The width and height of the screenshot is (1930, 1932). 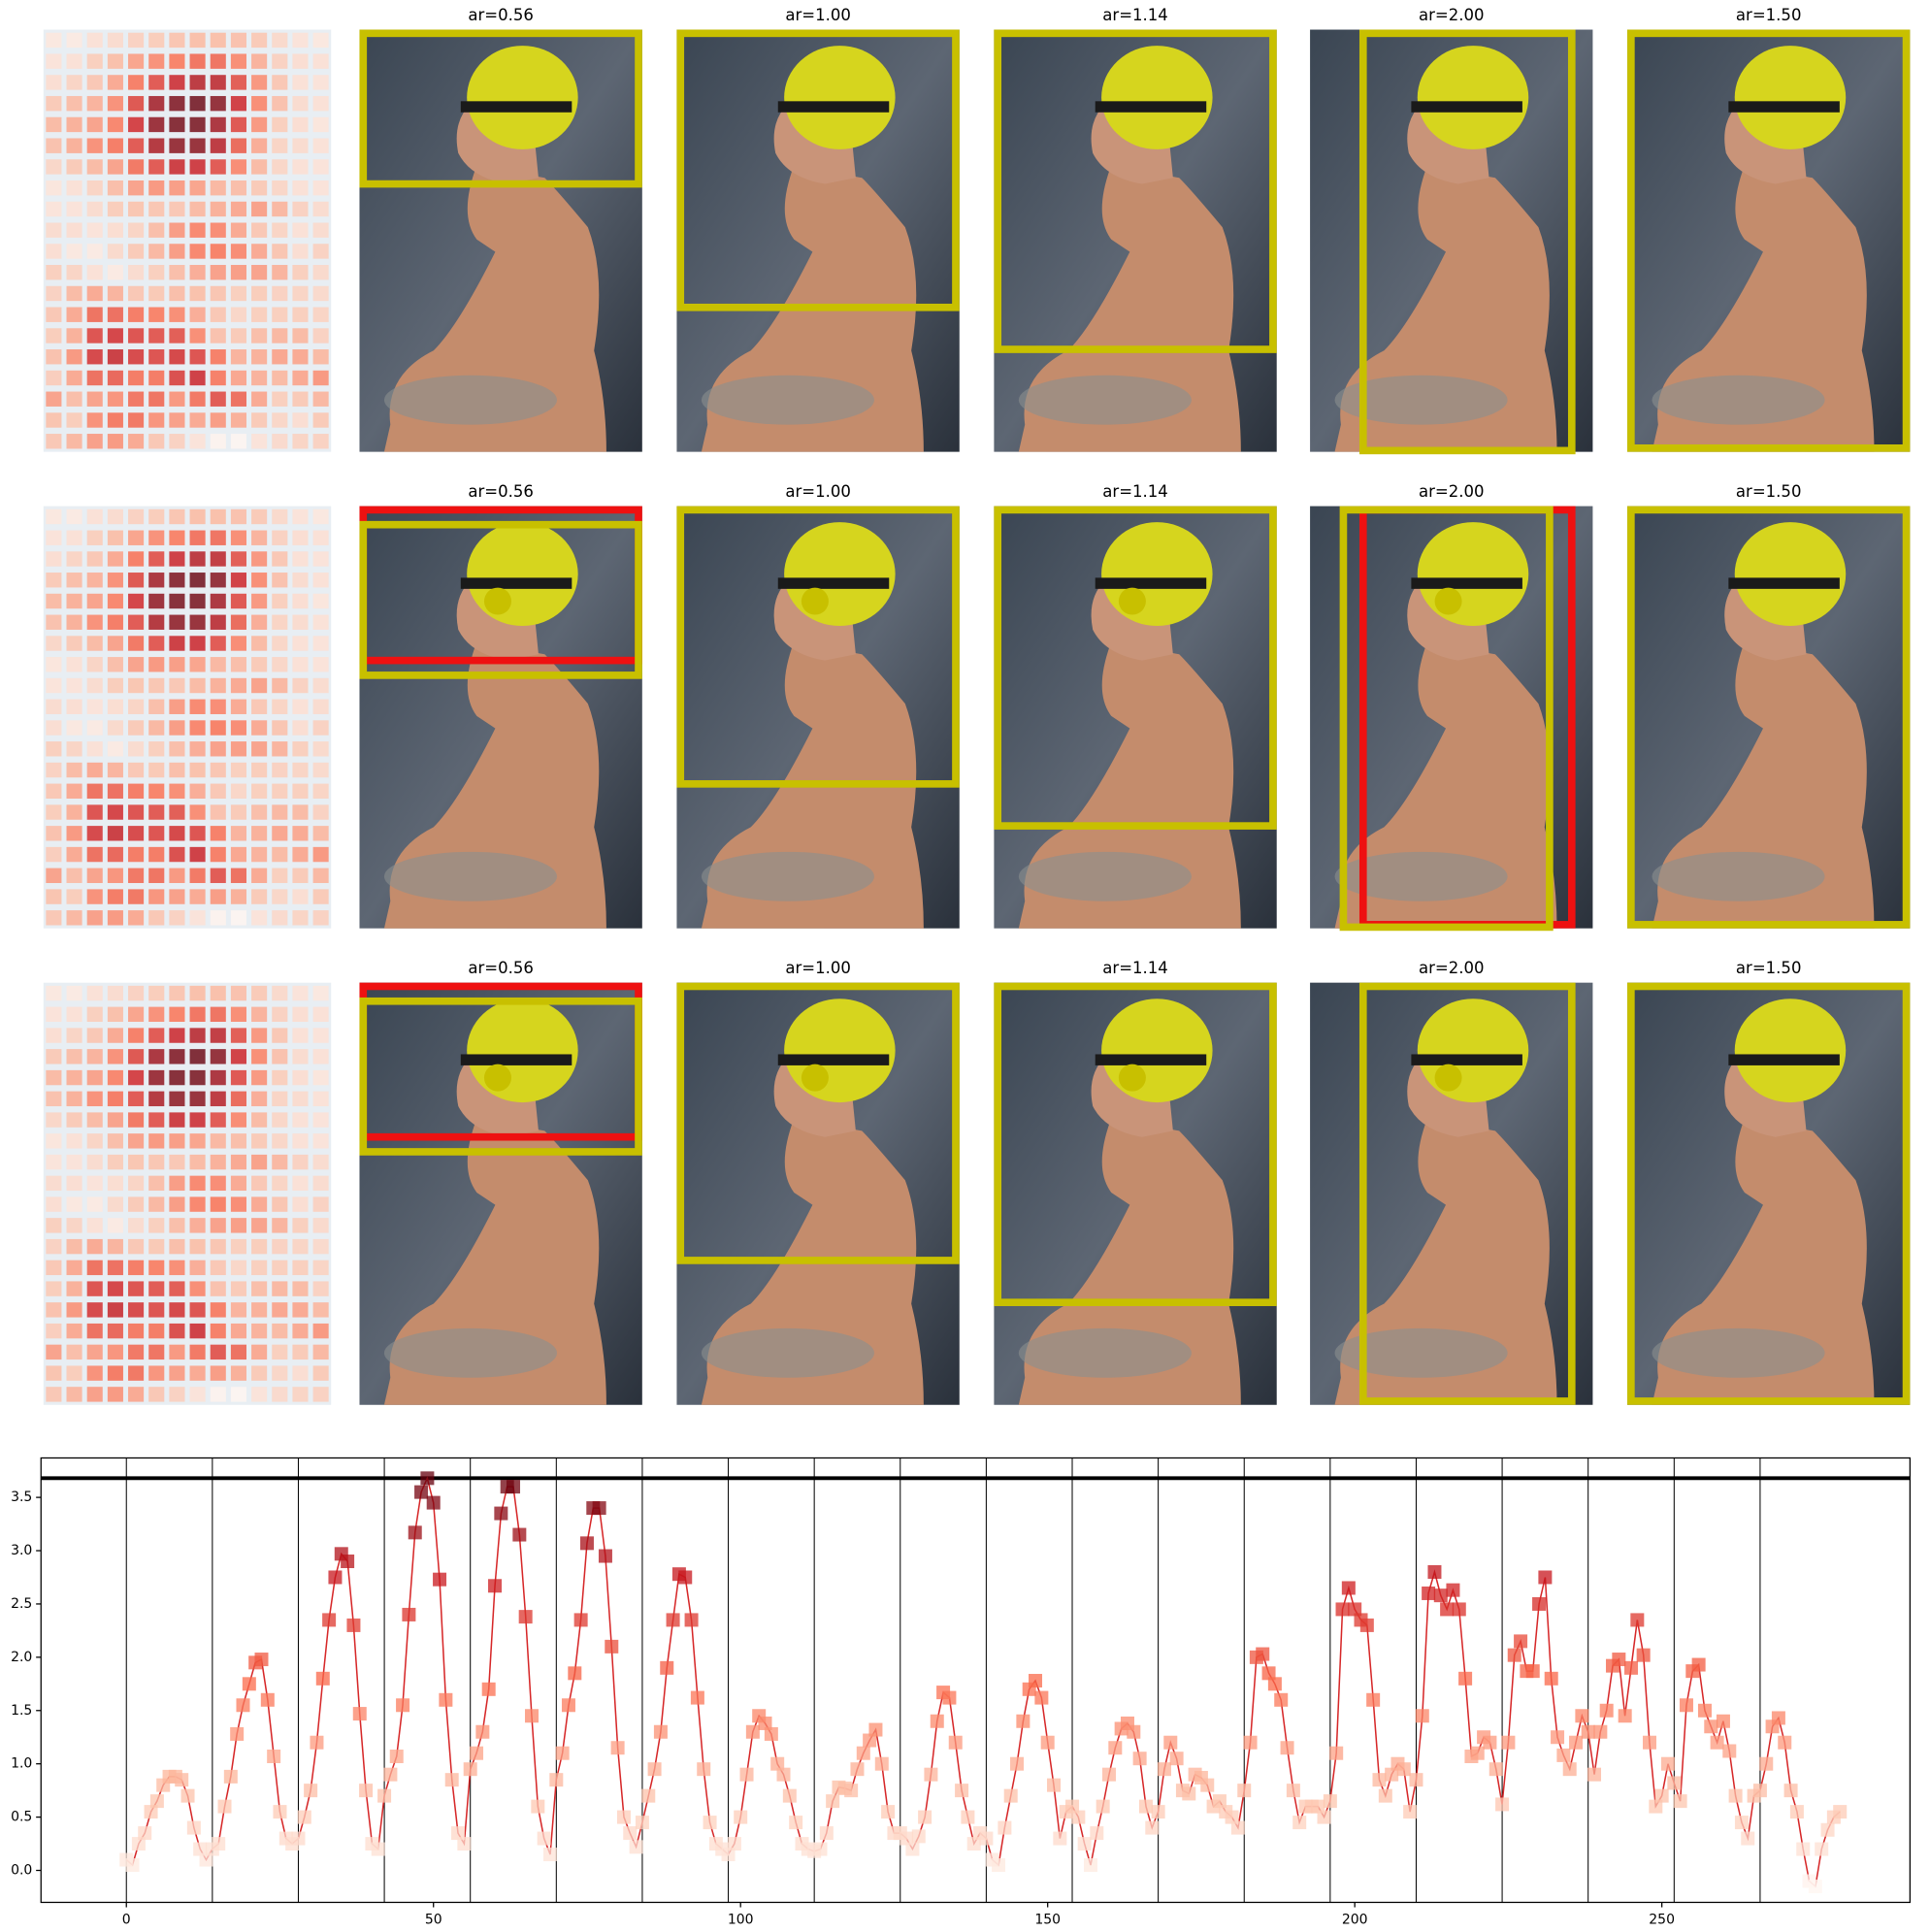 I want to click on y-tick-label: 1.5, so click(x=21, y=1711).